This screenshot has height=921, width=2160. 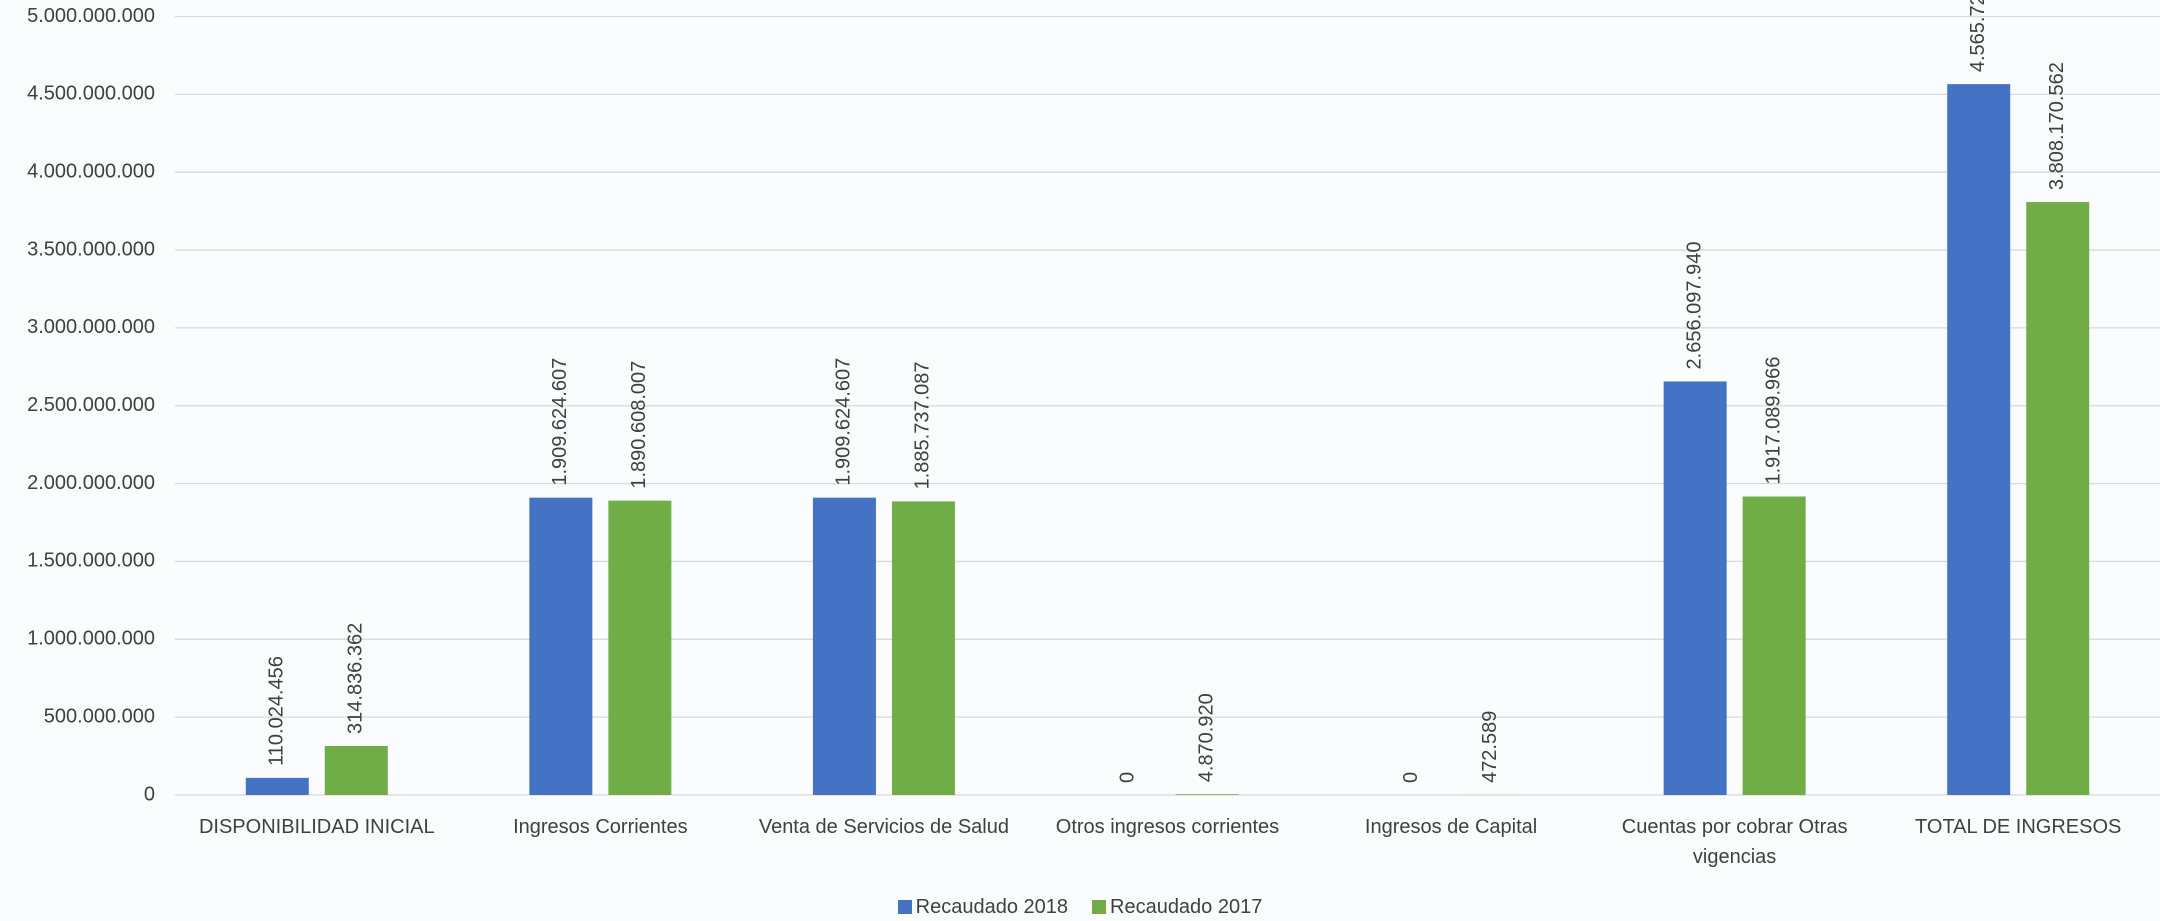 I want to click on y-tick-label: 4.000.000.000, so click(x=91, y=171).